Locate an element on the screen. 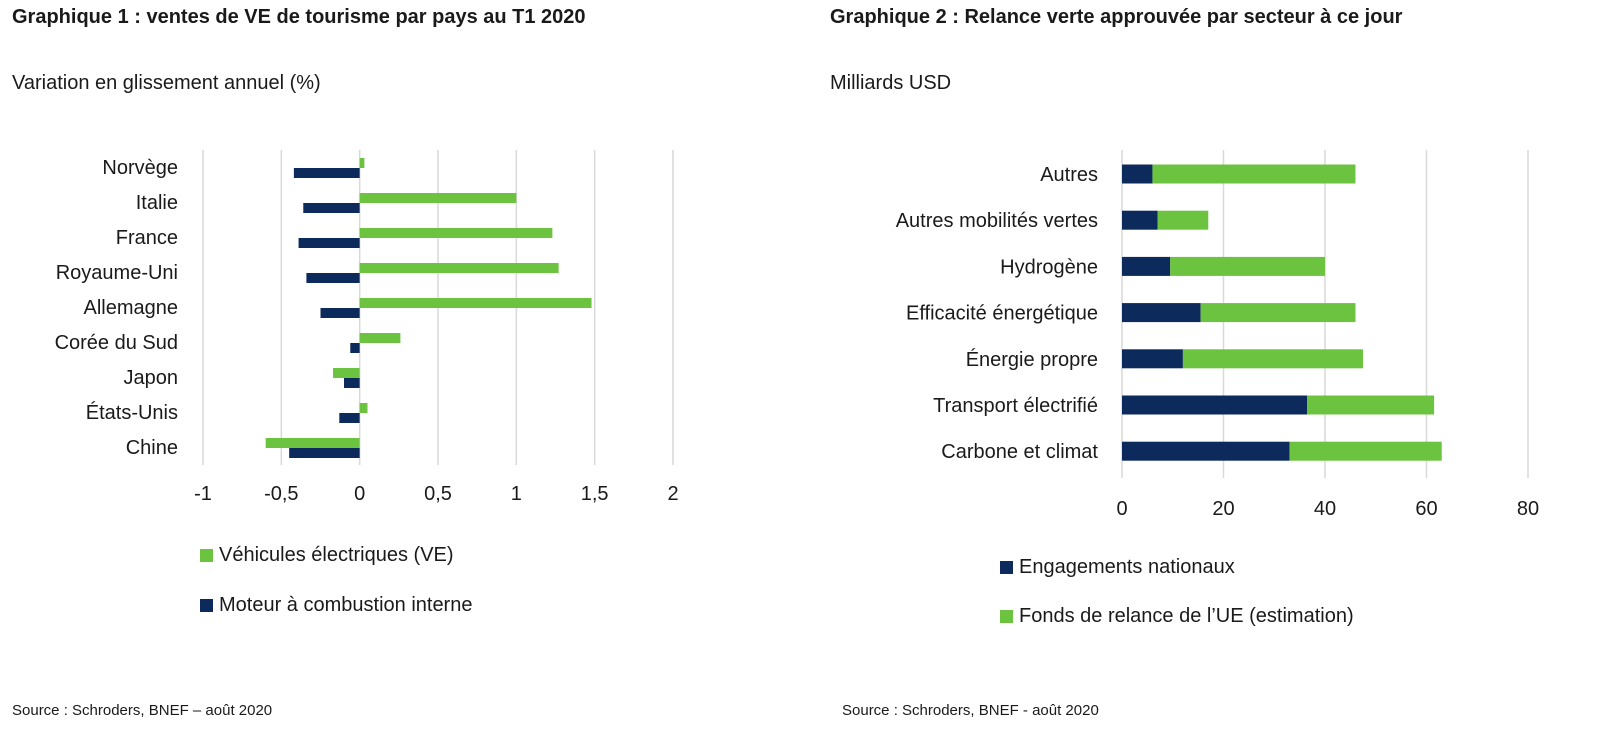 The image size is (1600, 735). legend-label: Fonds de relance de l’UE (estimation) is located at coordinates (1186, 616).